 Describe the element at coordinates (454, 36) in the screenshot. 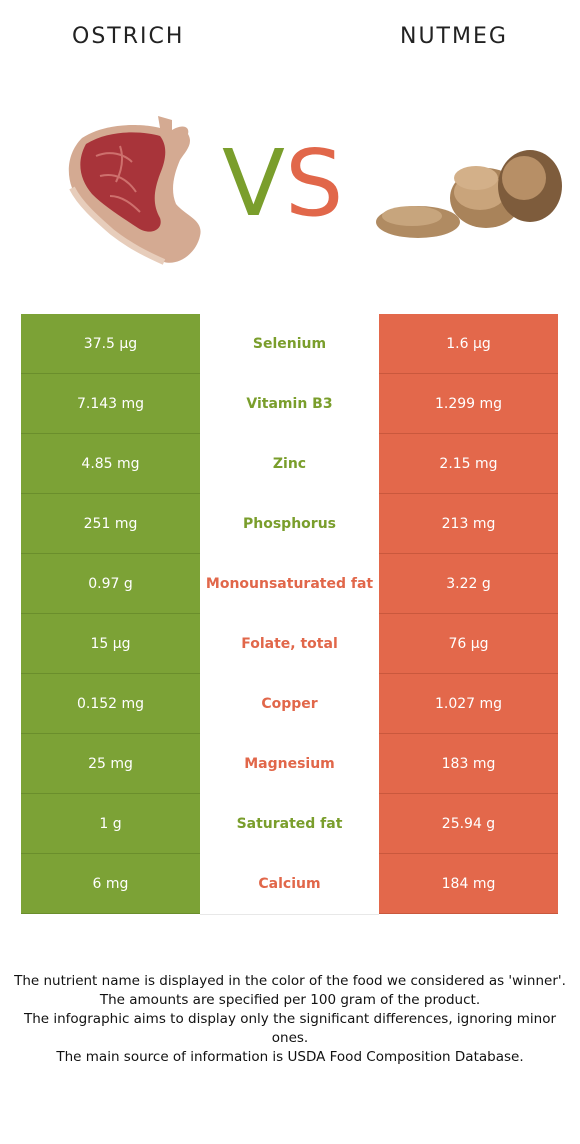

I see `right-food-title: NUTMEG` at that location.